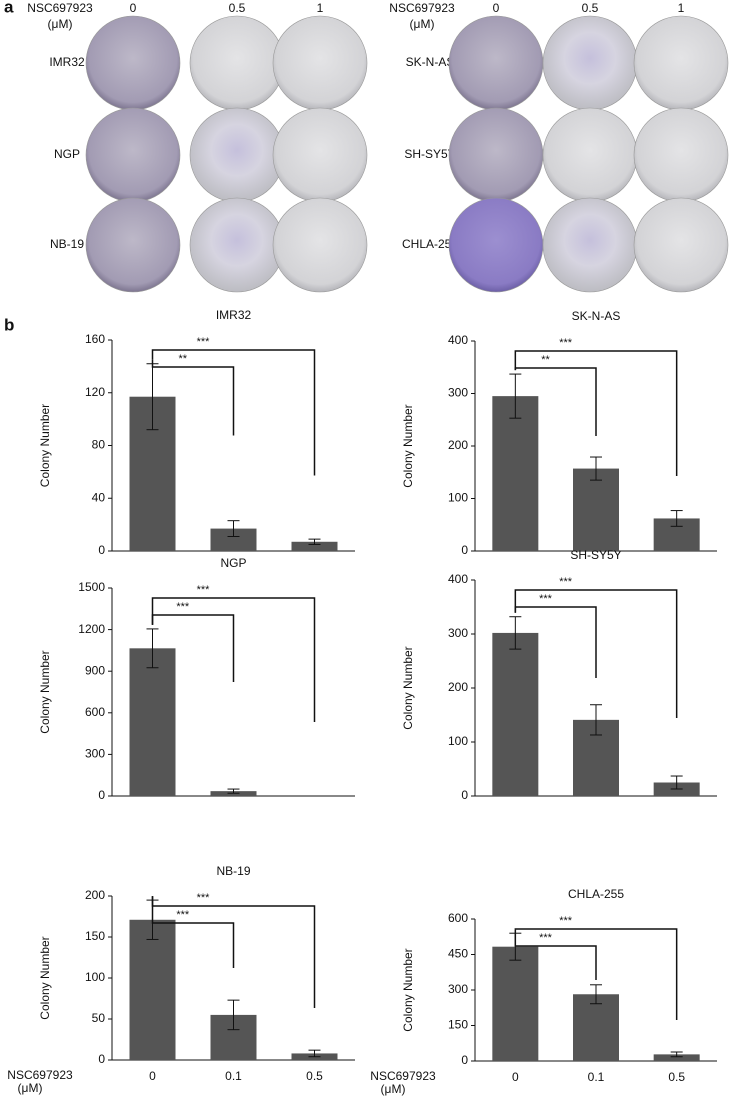 Image resolution: width=738 pixels, height=1103 pixels. Describe the element at coordinates (595, 555) in the screenshot. I see `chart-title: SH-SY5Y` at that location.